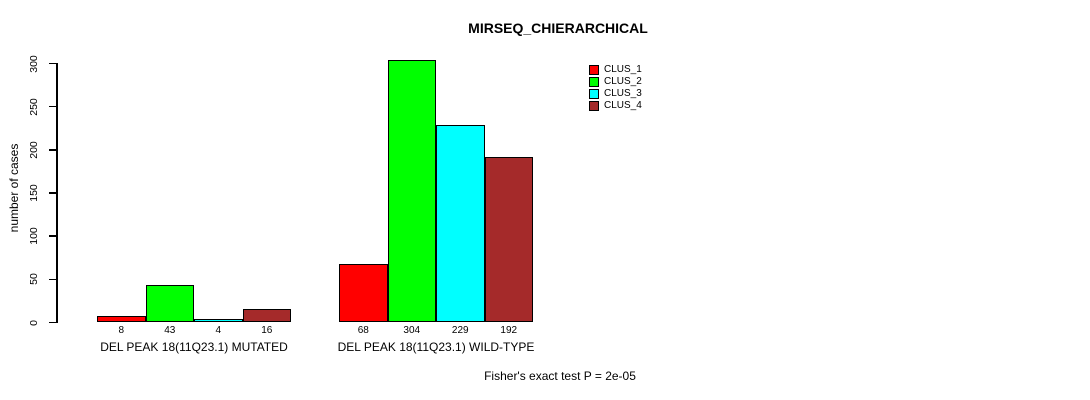 The height and width of the screenshot is (400, 1090). Describe the element at coordinates (560, 376) in the screenshot. I see `stat-annotation: Fisher's exact test P = 2e-05` at that location.